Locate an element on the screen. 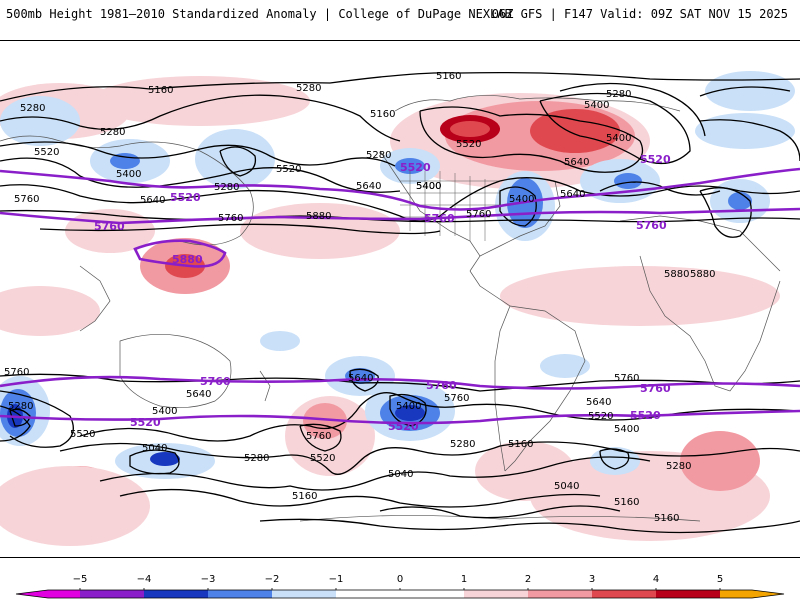  coastline-asia is located at coordinates (127, 190).